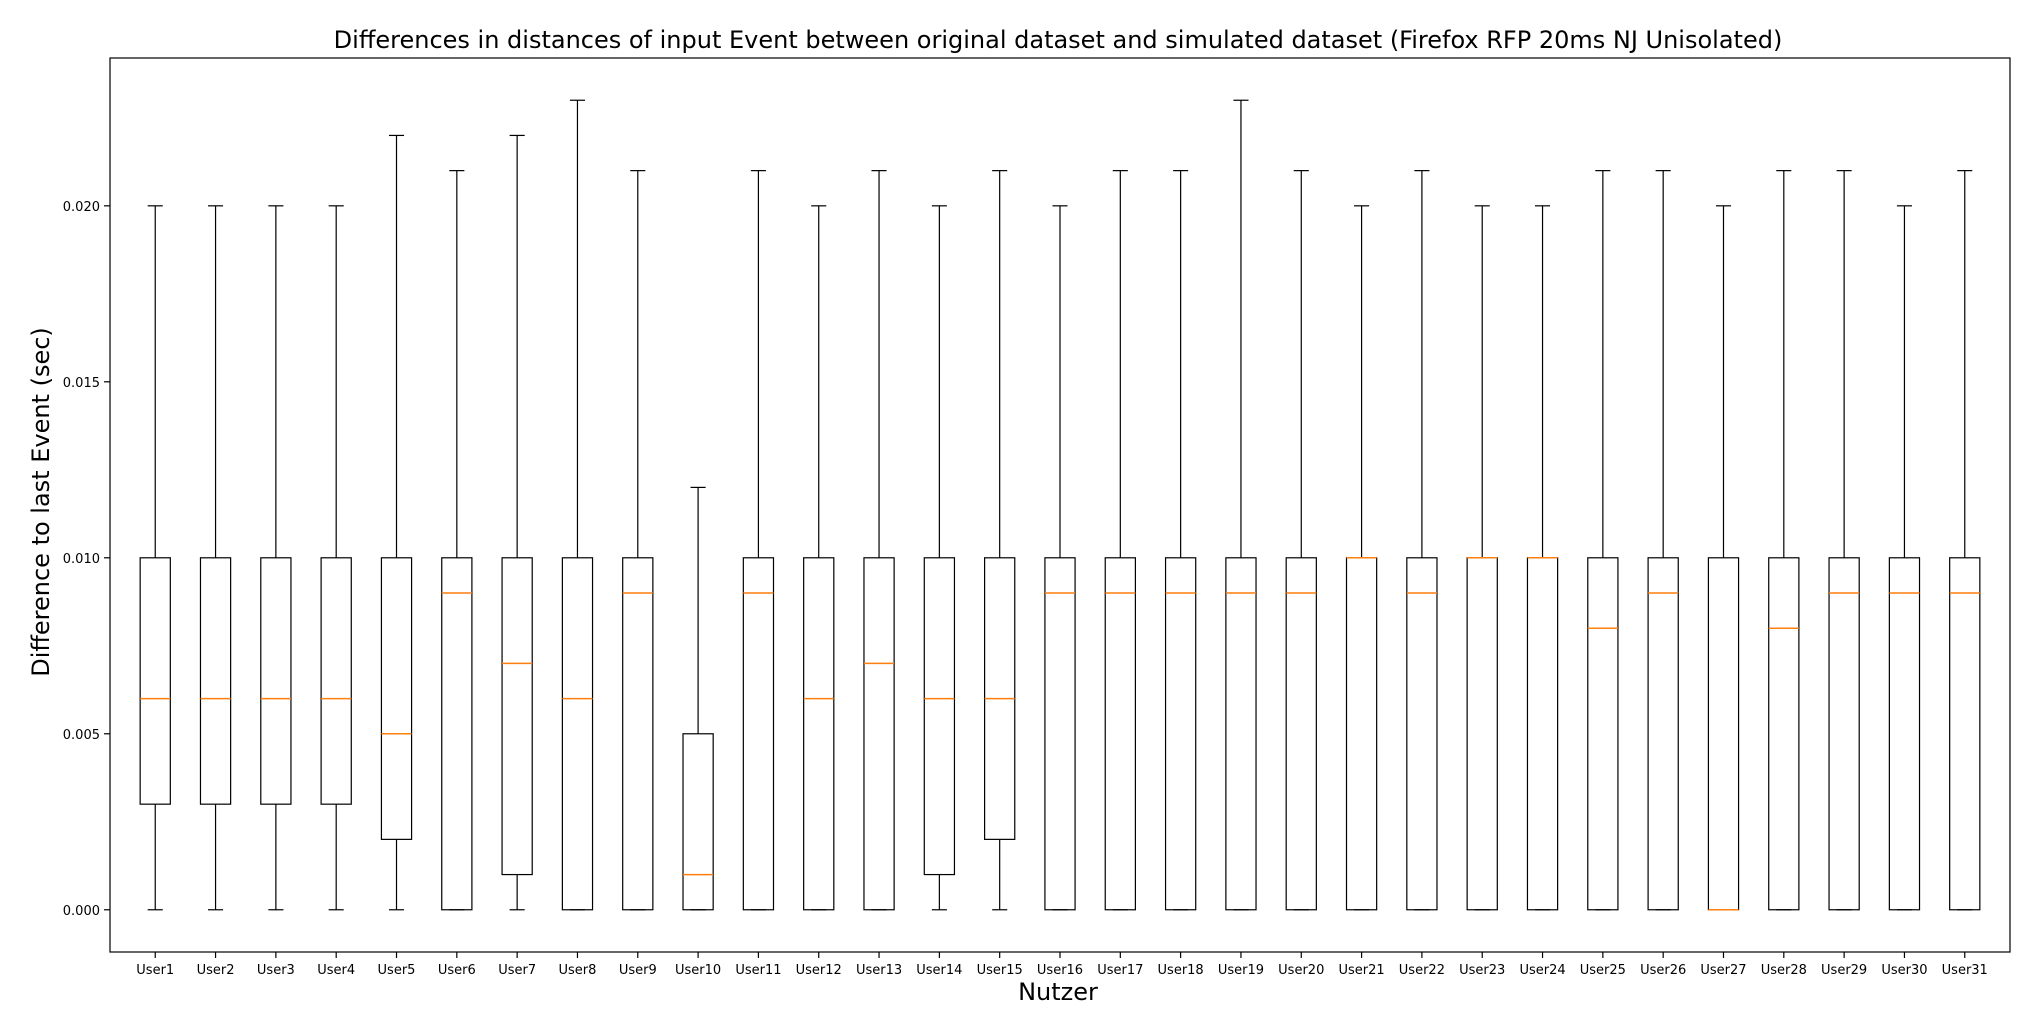 Image resolution: width=2030 pixels, height=1030 pixels. What do you see at coordinates (698, 970) in the screenshot?
I see `x-tick-label: User10` at bounding box center [698, 970].